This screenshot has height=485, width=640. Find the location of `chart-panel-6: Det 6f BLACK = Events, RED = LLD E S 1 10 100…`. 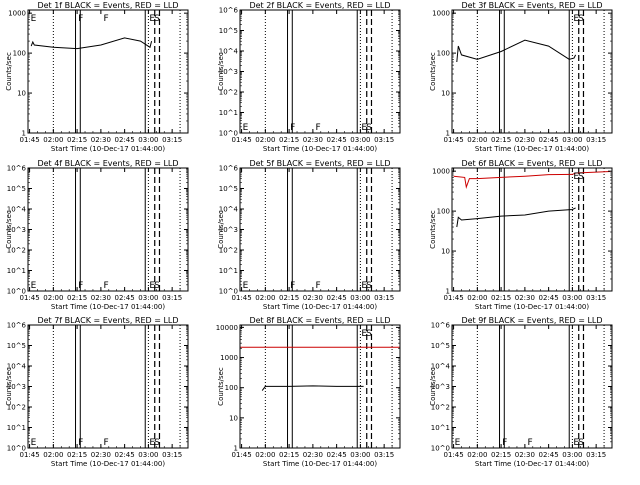

chart-panel-6: Det 6f BLACK = Events, RED = LLD E S 1 10 100… is located at coordinates (521, 235).